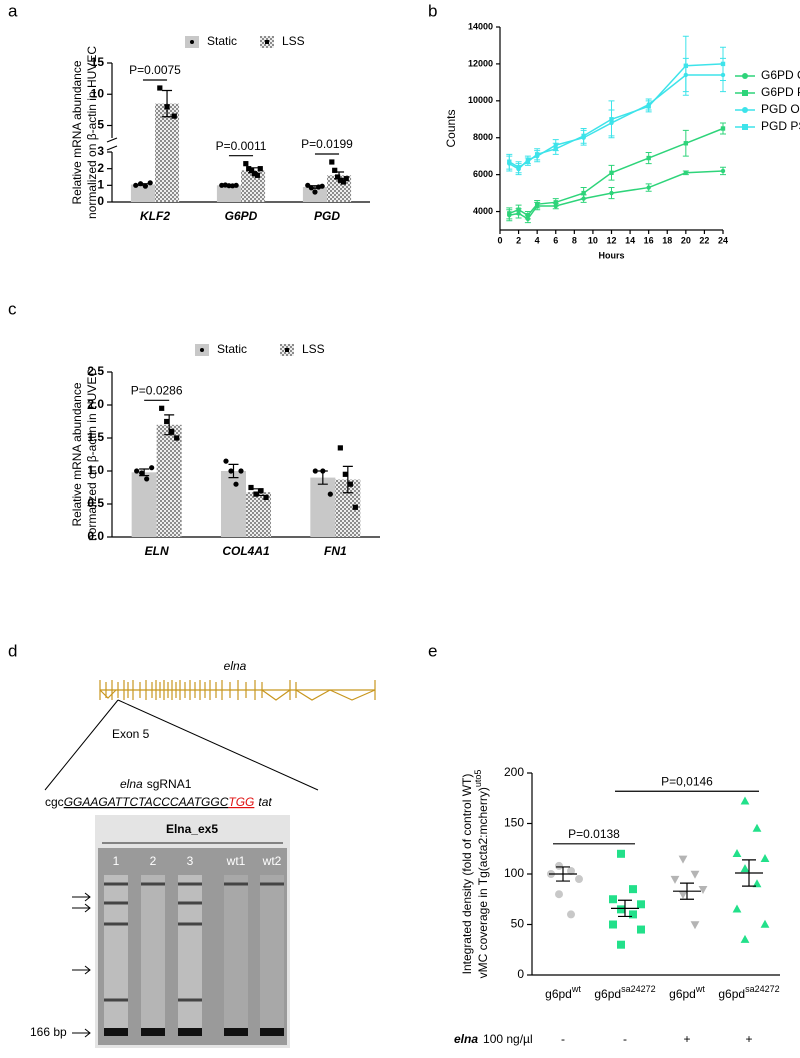 The width and height of the screenshot is (800, 1058). What do you see at coordinates (780, 109) in the screenshot?
I see `legend-label: PGD OS` at bounding box center [780, 109].